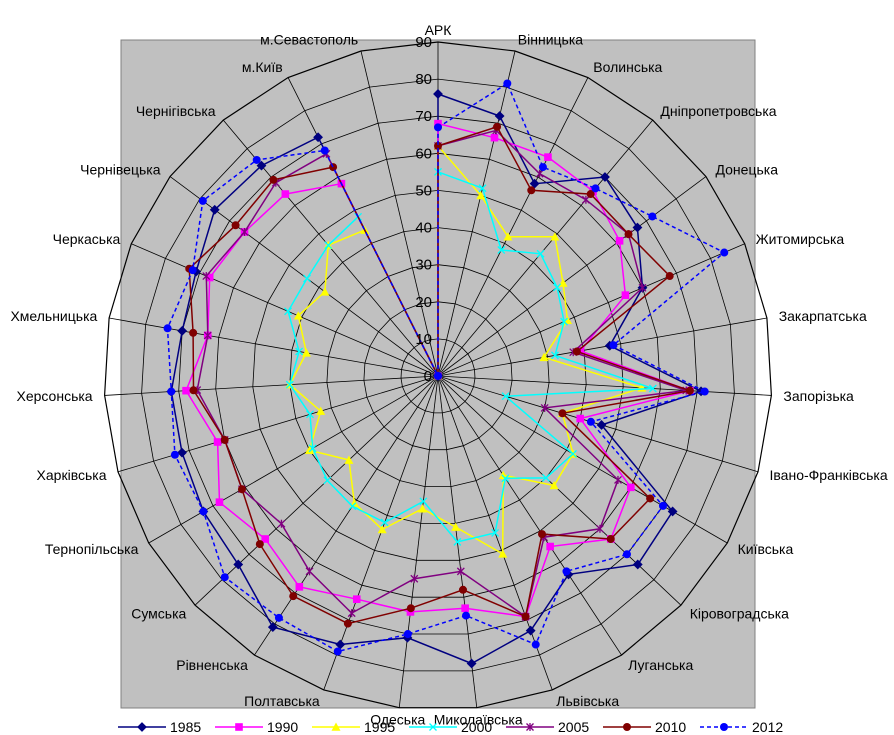 The image size is (894, 735). I want to click on category-label: Чернігівська, so click(176, 111).